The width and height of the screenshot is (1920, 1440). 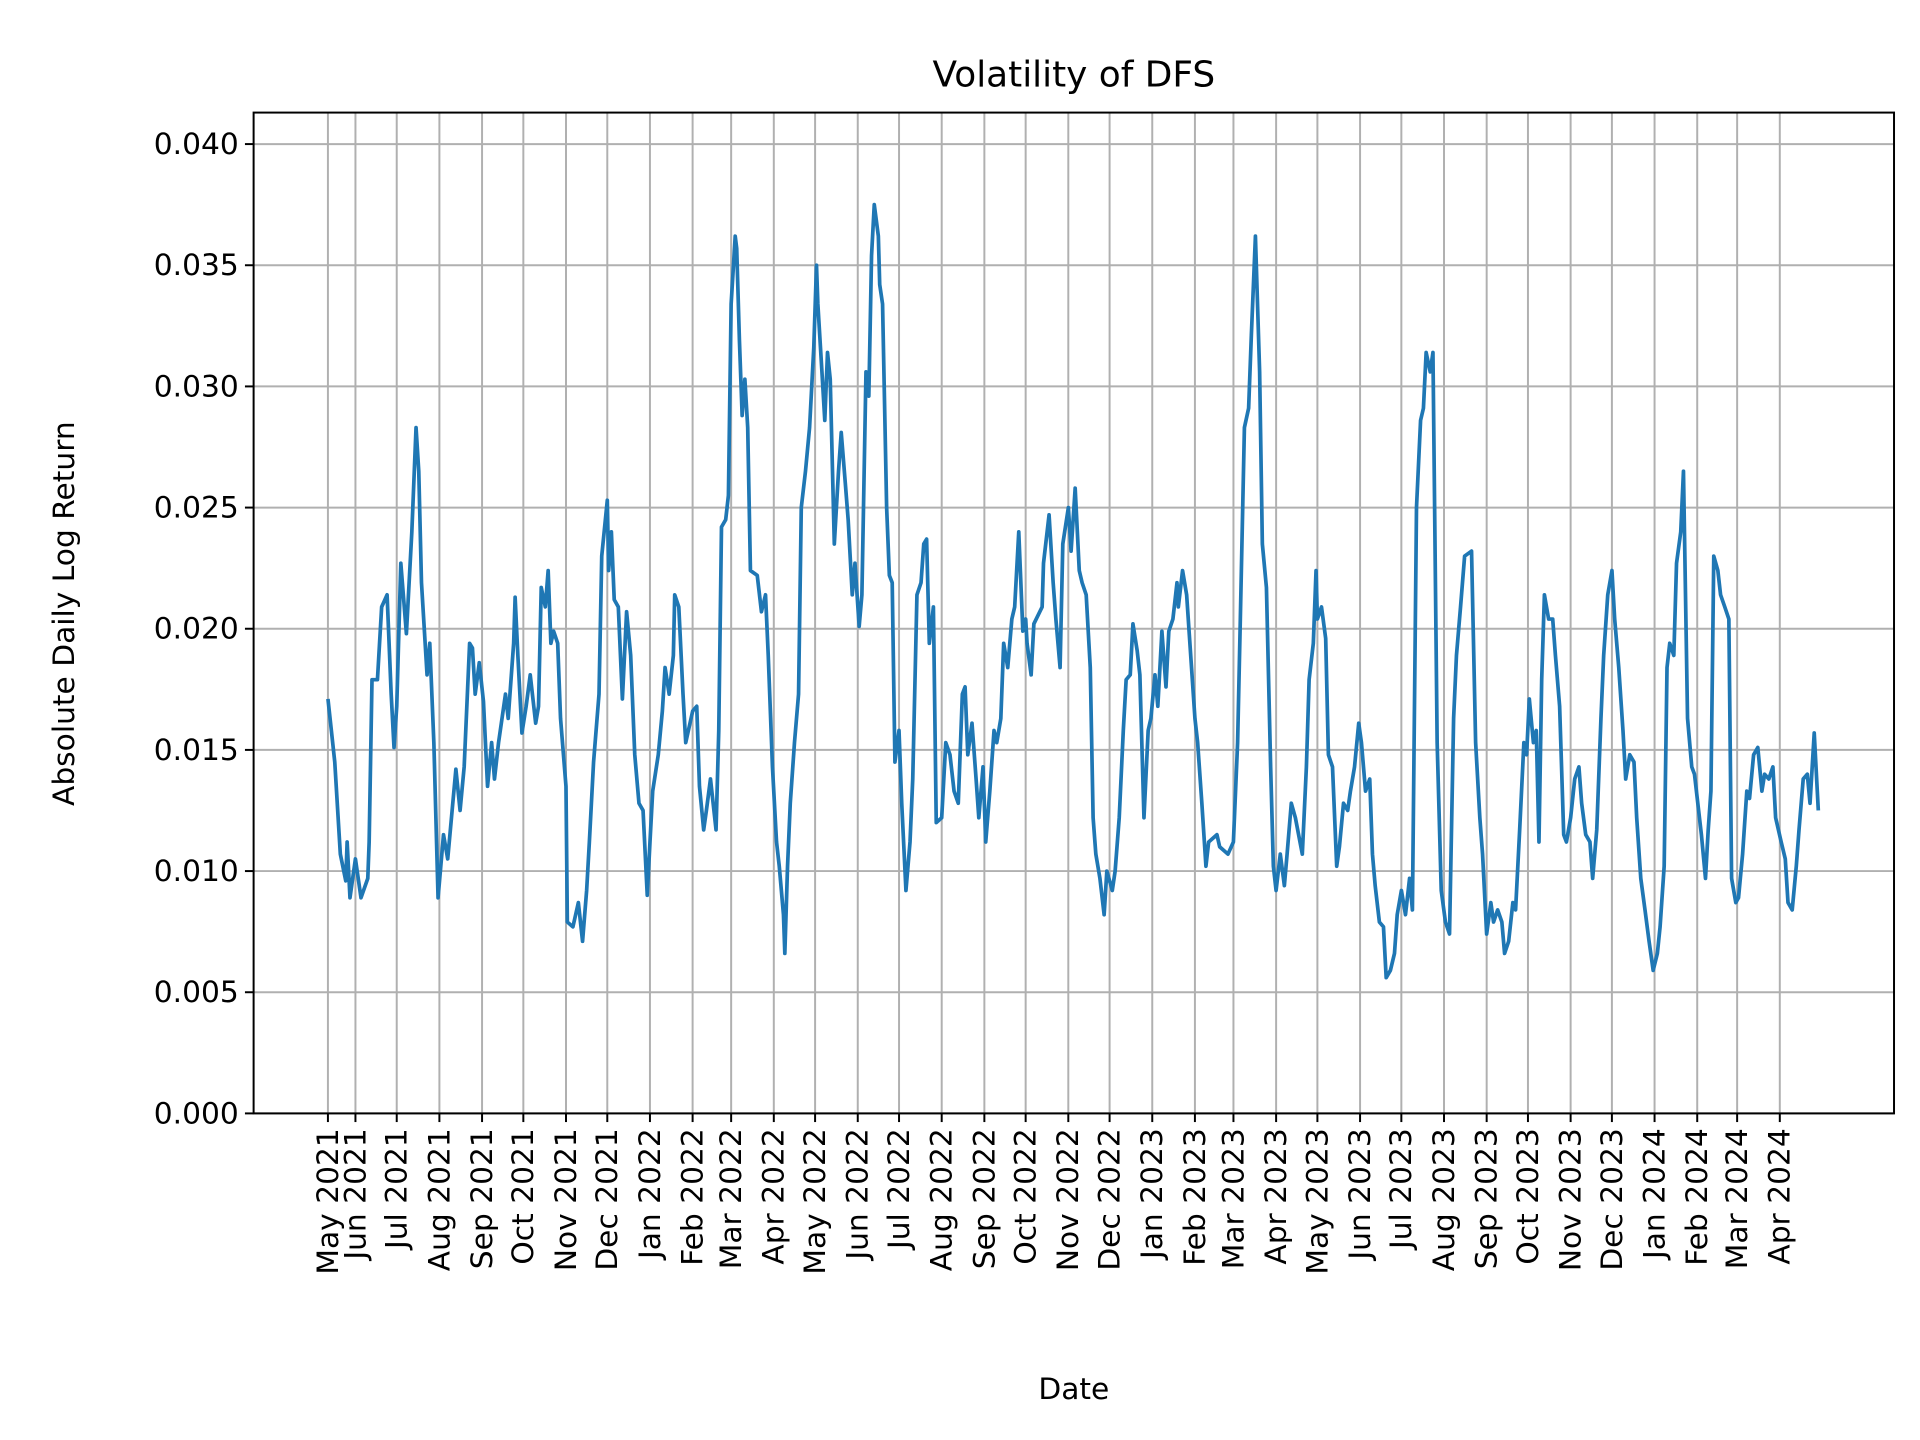 What do you see at coordinates (650, 1194) in the screenshot?
I see `x-tick-label: Jan 2022` at bounding box center [650, 1194].